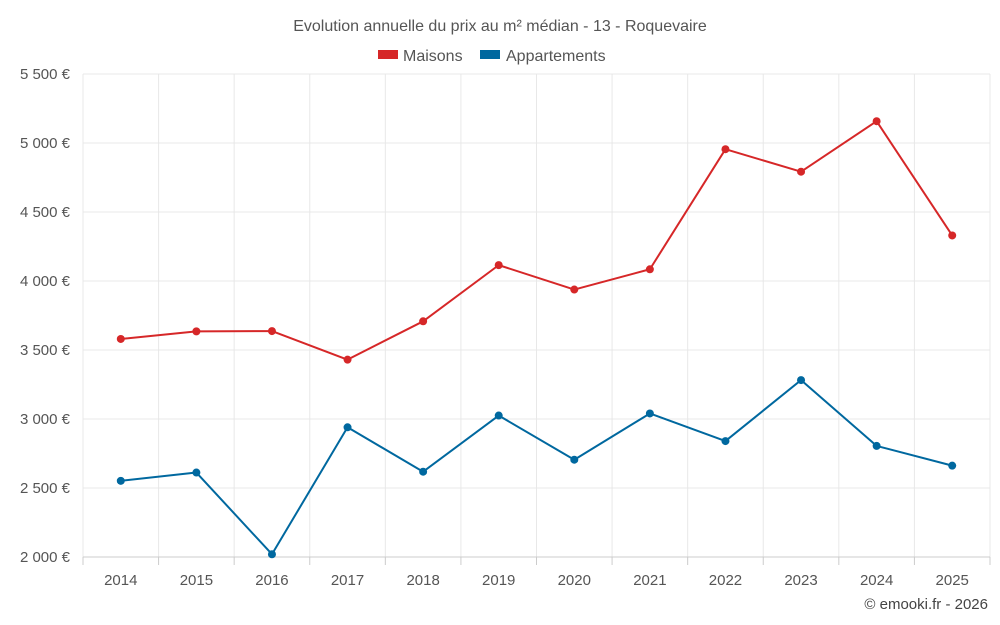 The height and width of the screenshot is (625, 1000). I want to click on legend: Maisons Appartements, so click(492, 56).